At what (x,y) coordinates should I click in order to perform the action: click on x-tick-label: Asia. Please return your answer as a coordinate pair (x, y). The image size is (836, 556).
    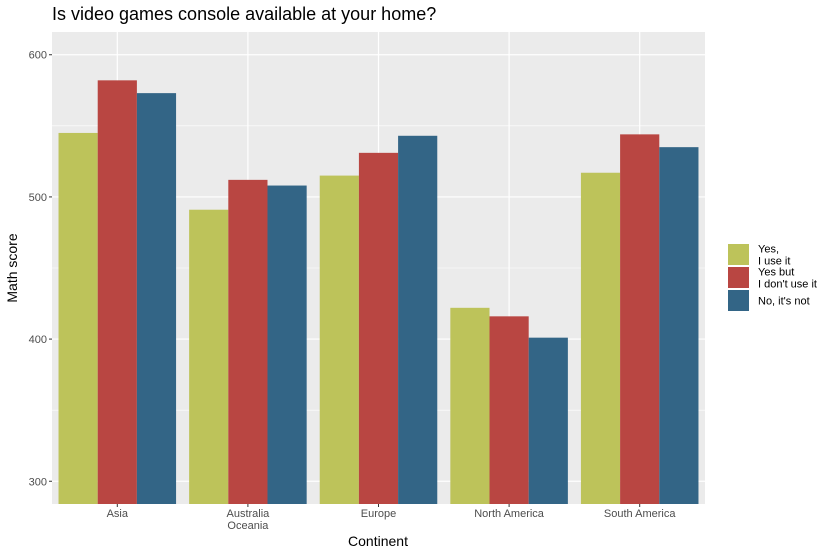
    Looking at the image, I should click on (118, 514).